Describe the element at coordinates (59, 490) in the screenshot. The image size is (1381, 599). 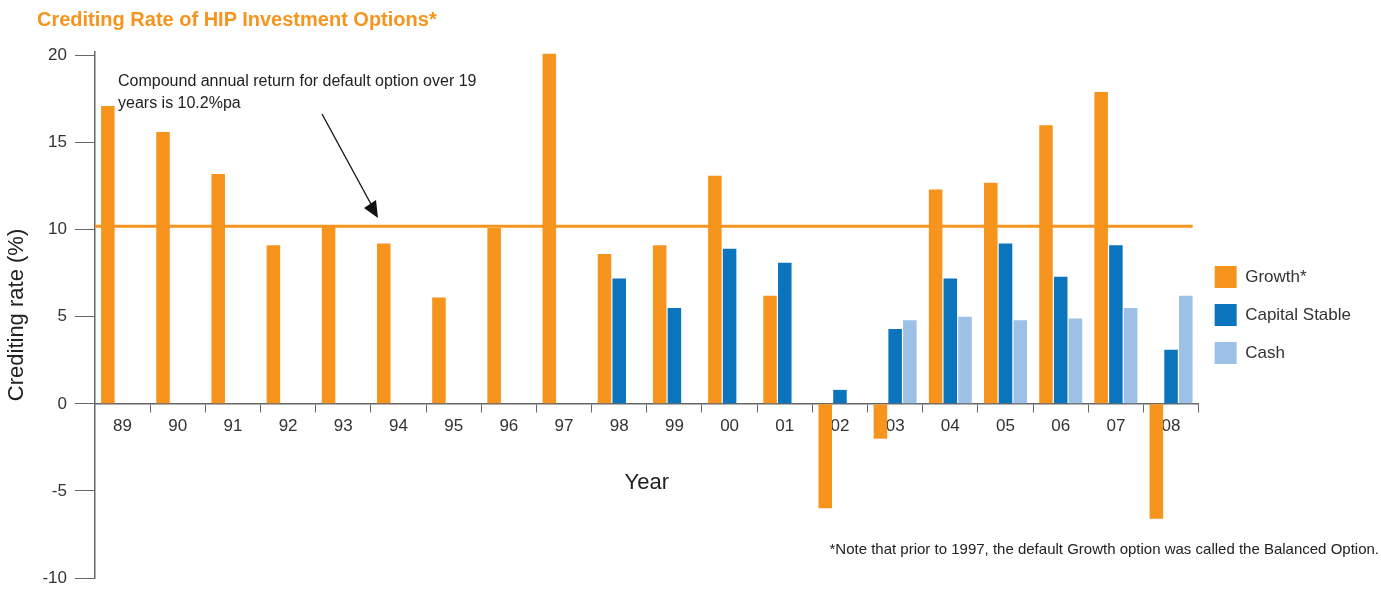
I see `y-tick-label: -5` at that location.